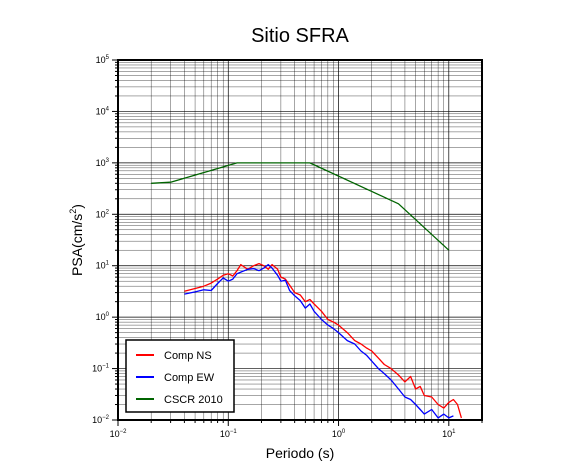  What do you see at coordinates (300, 453) in the screenshot?
I see `x-axis-title: Periodo (s)` at bounding box center [300, 453].